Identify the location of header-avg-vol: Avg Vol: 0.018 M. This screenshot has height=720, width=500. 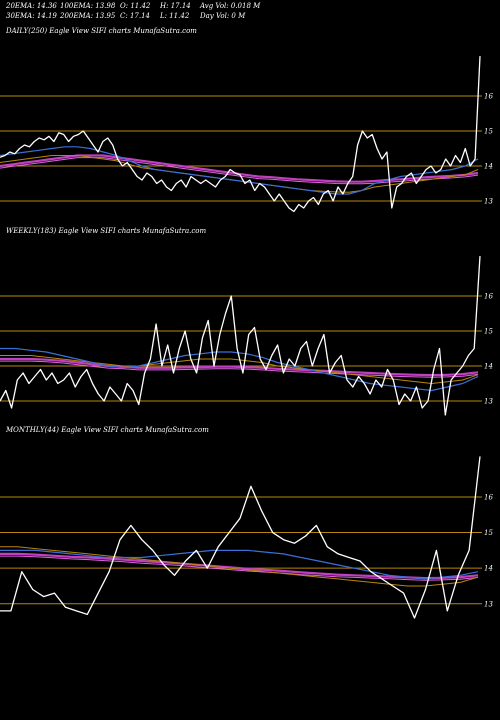
(230, 6).